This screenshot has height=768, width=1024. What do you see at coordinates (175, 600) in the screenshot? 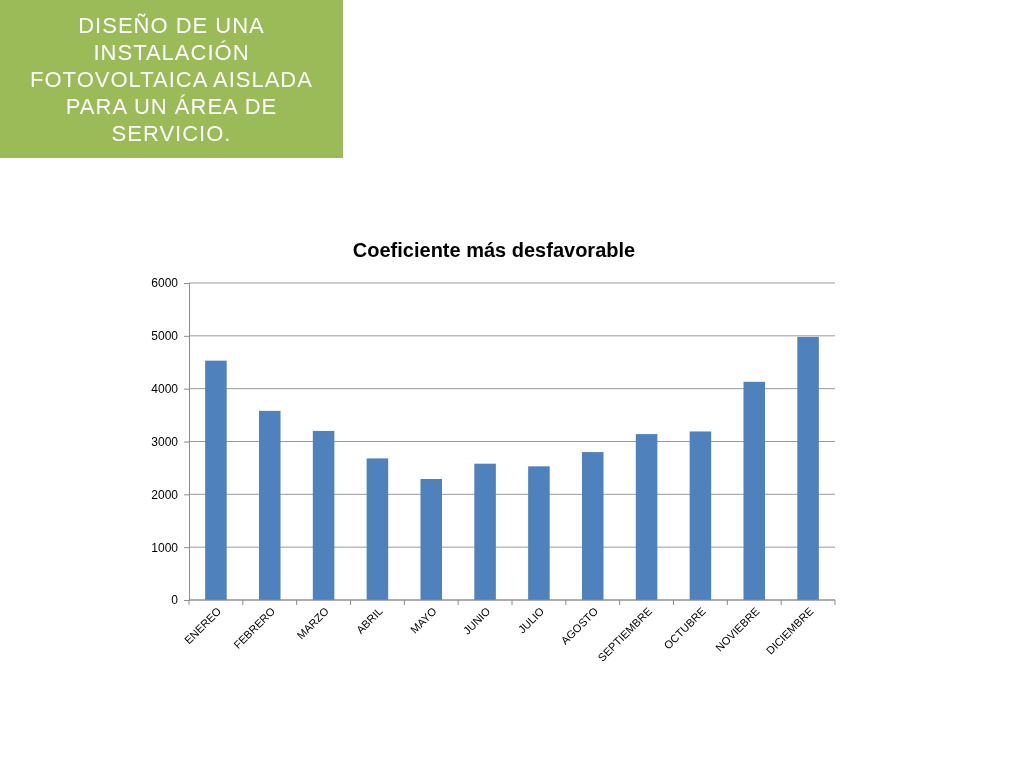
I see `y-tick-label: 0` at bounding box center [175, 600].